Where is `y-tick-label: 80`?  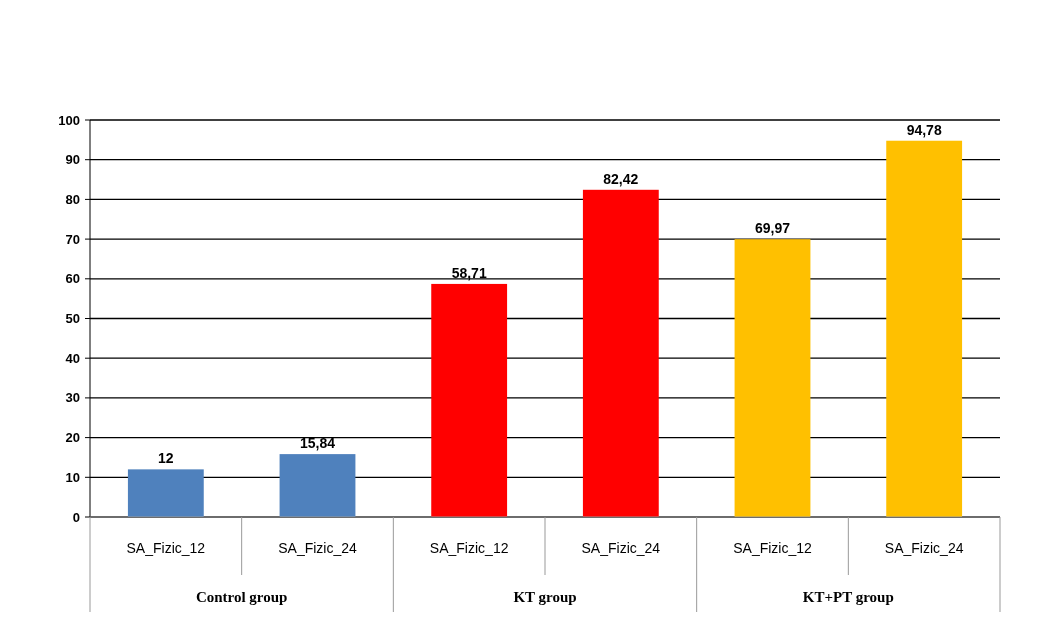
y-tick-label: 80 is located at coordinates (72, 199).